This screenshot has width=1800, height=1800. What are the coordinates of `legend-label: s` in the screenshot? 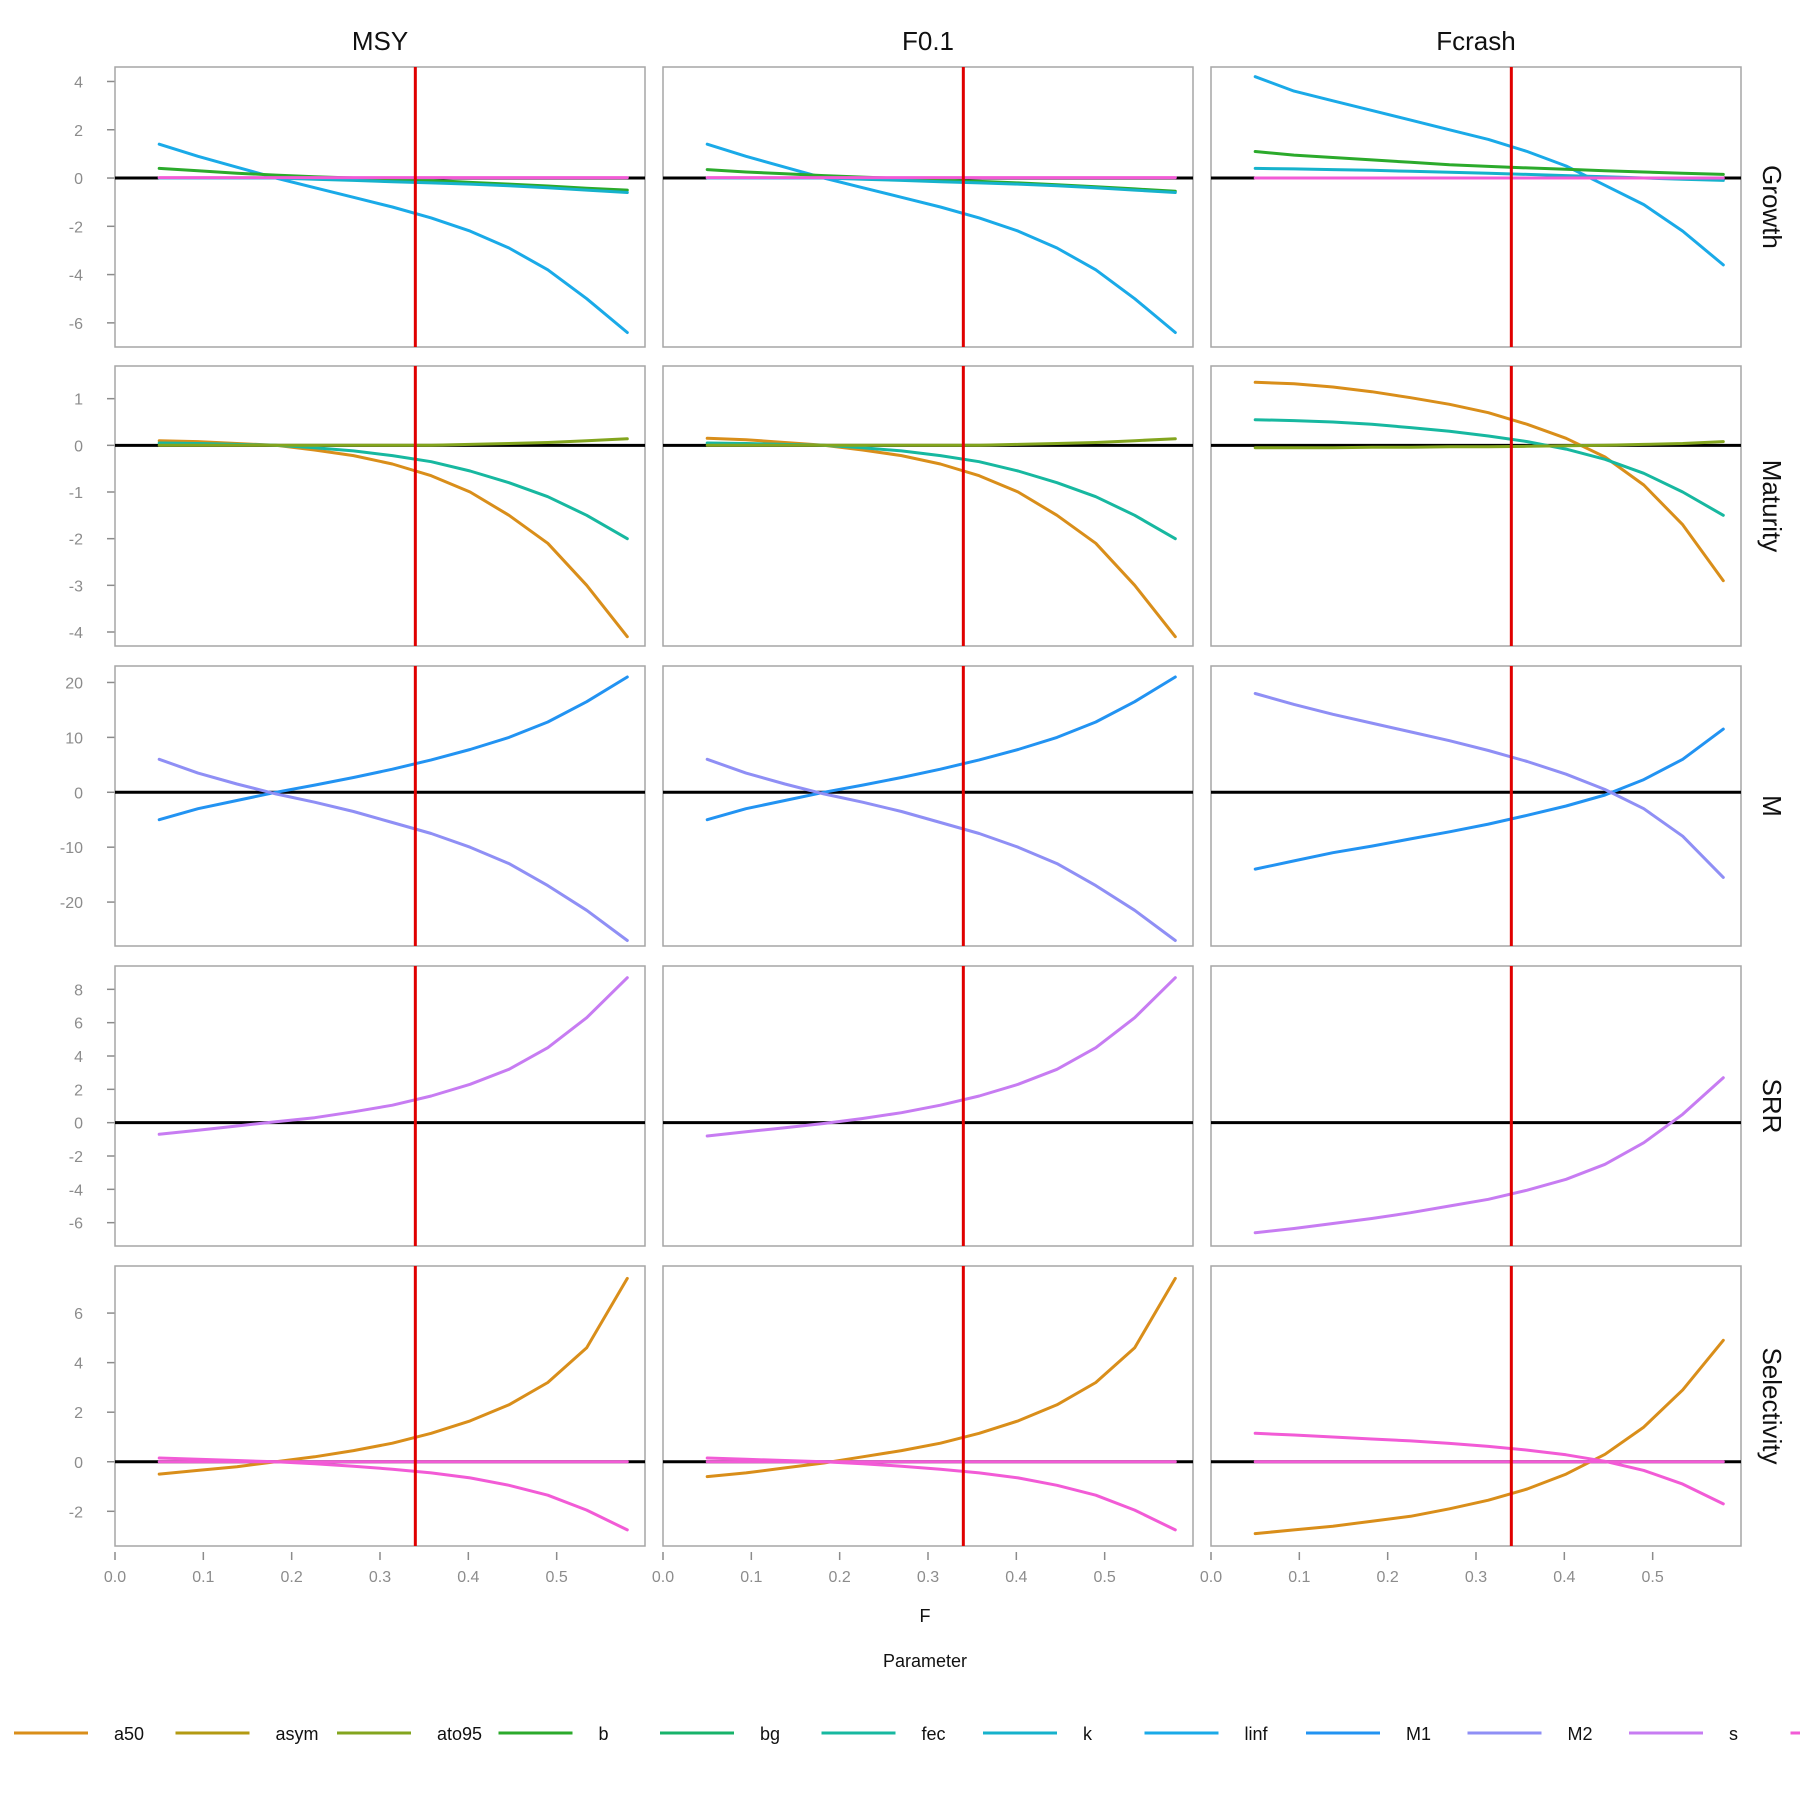 It's located at (1733, 1734).